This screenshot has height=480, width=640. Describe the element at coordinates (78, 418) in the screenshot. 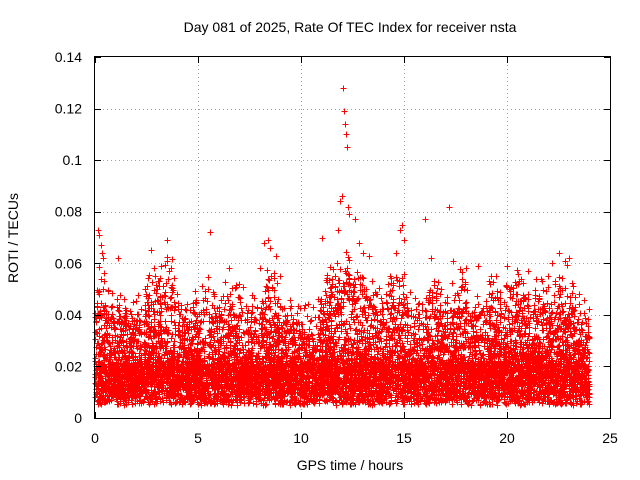

I see `y-tick-label: 0` at that location.